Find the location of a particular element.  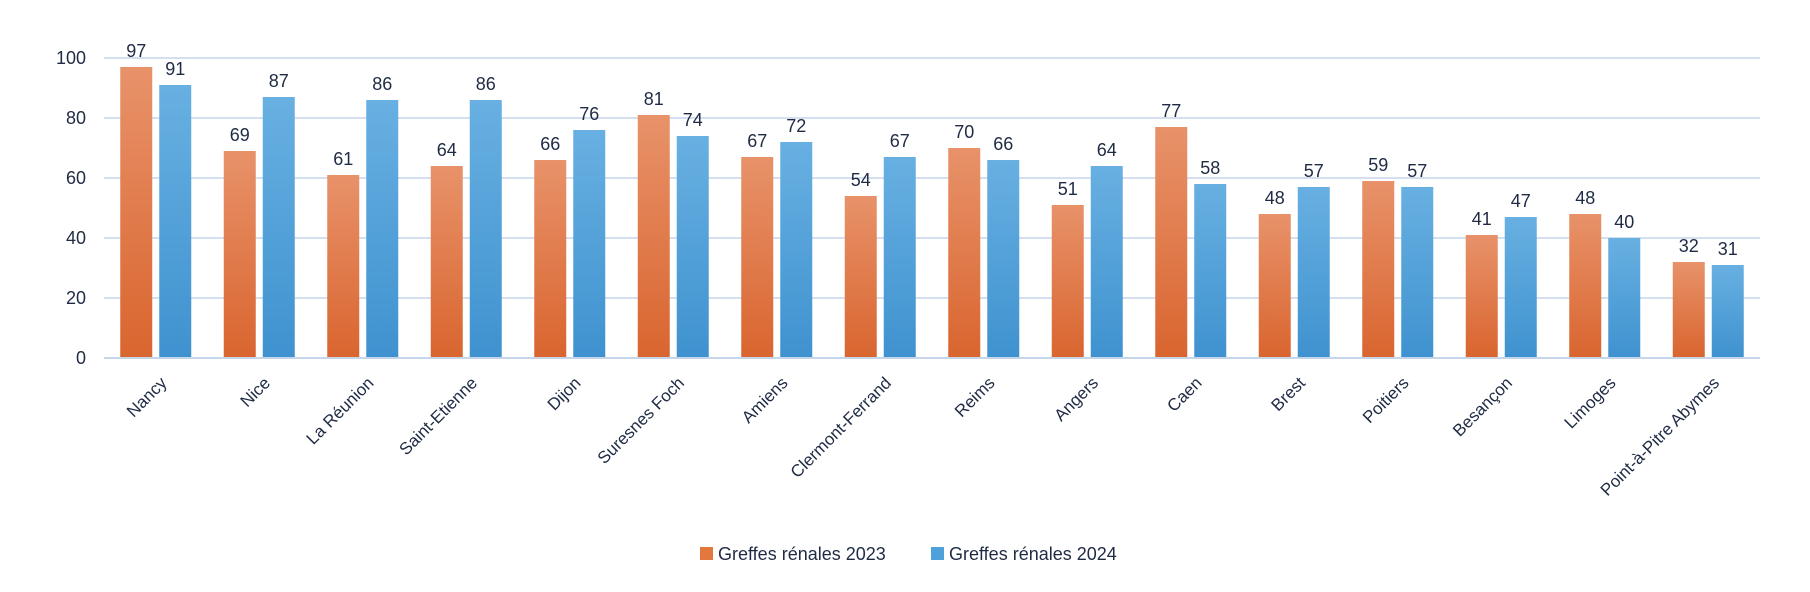

x-tick-label: Nice is located at coordinates (255, 391).